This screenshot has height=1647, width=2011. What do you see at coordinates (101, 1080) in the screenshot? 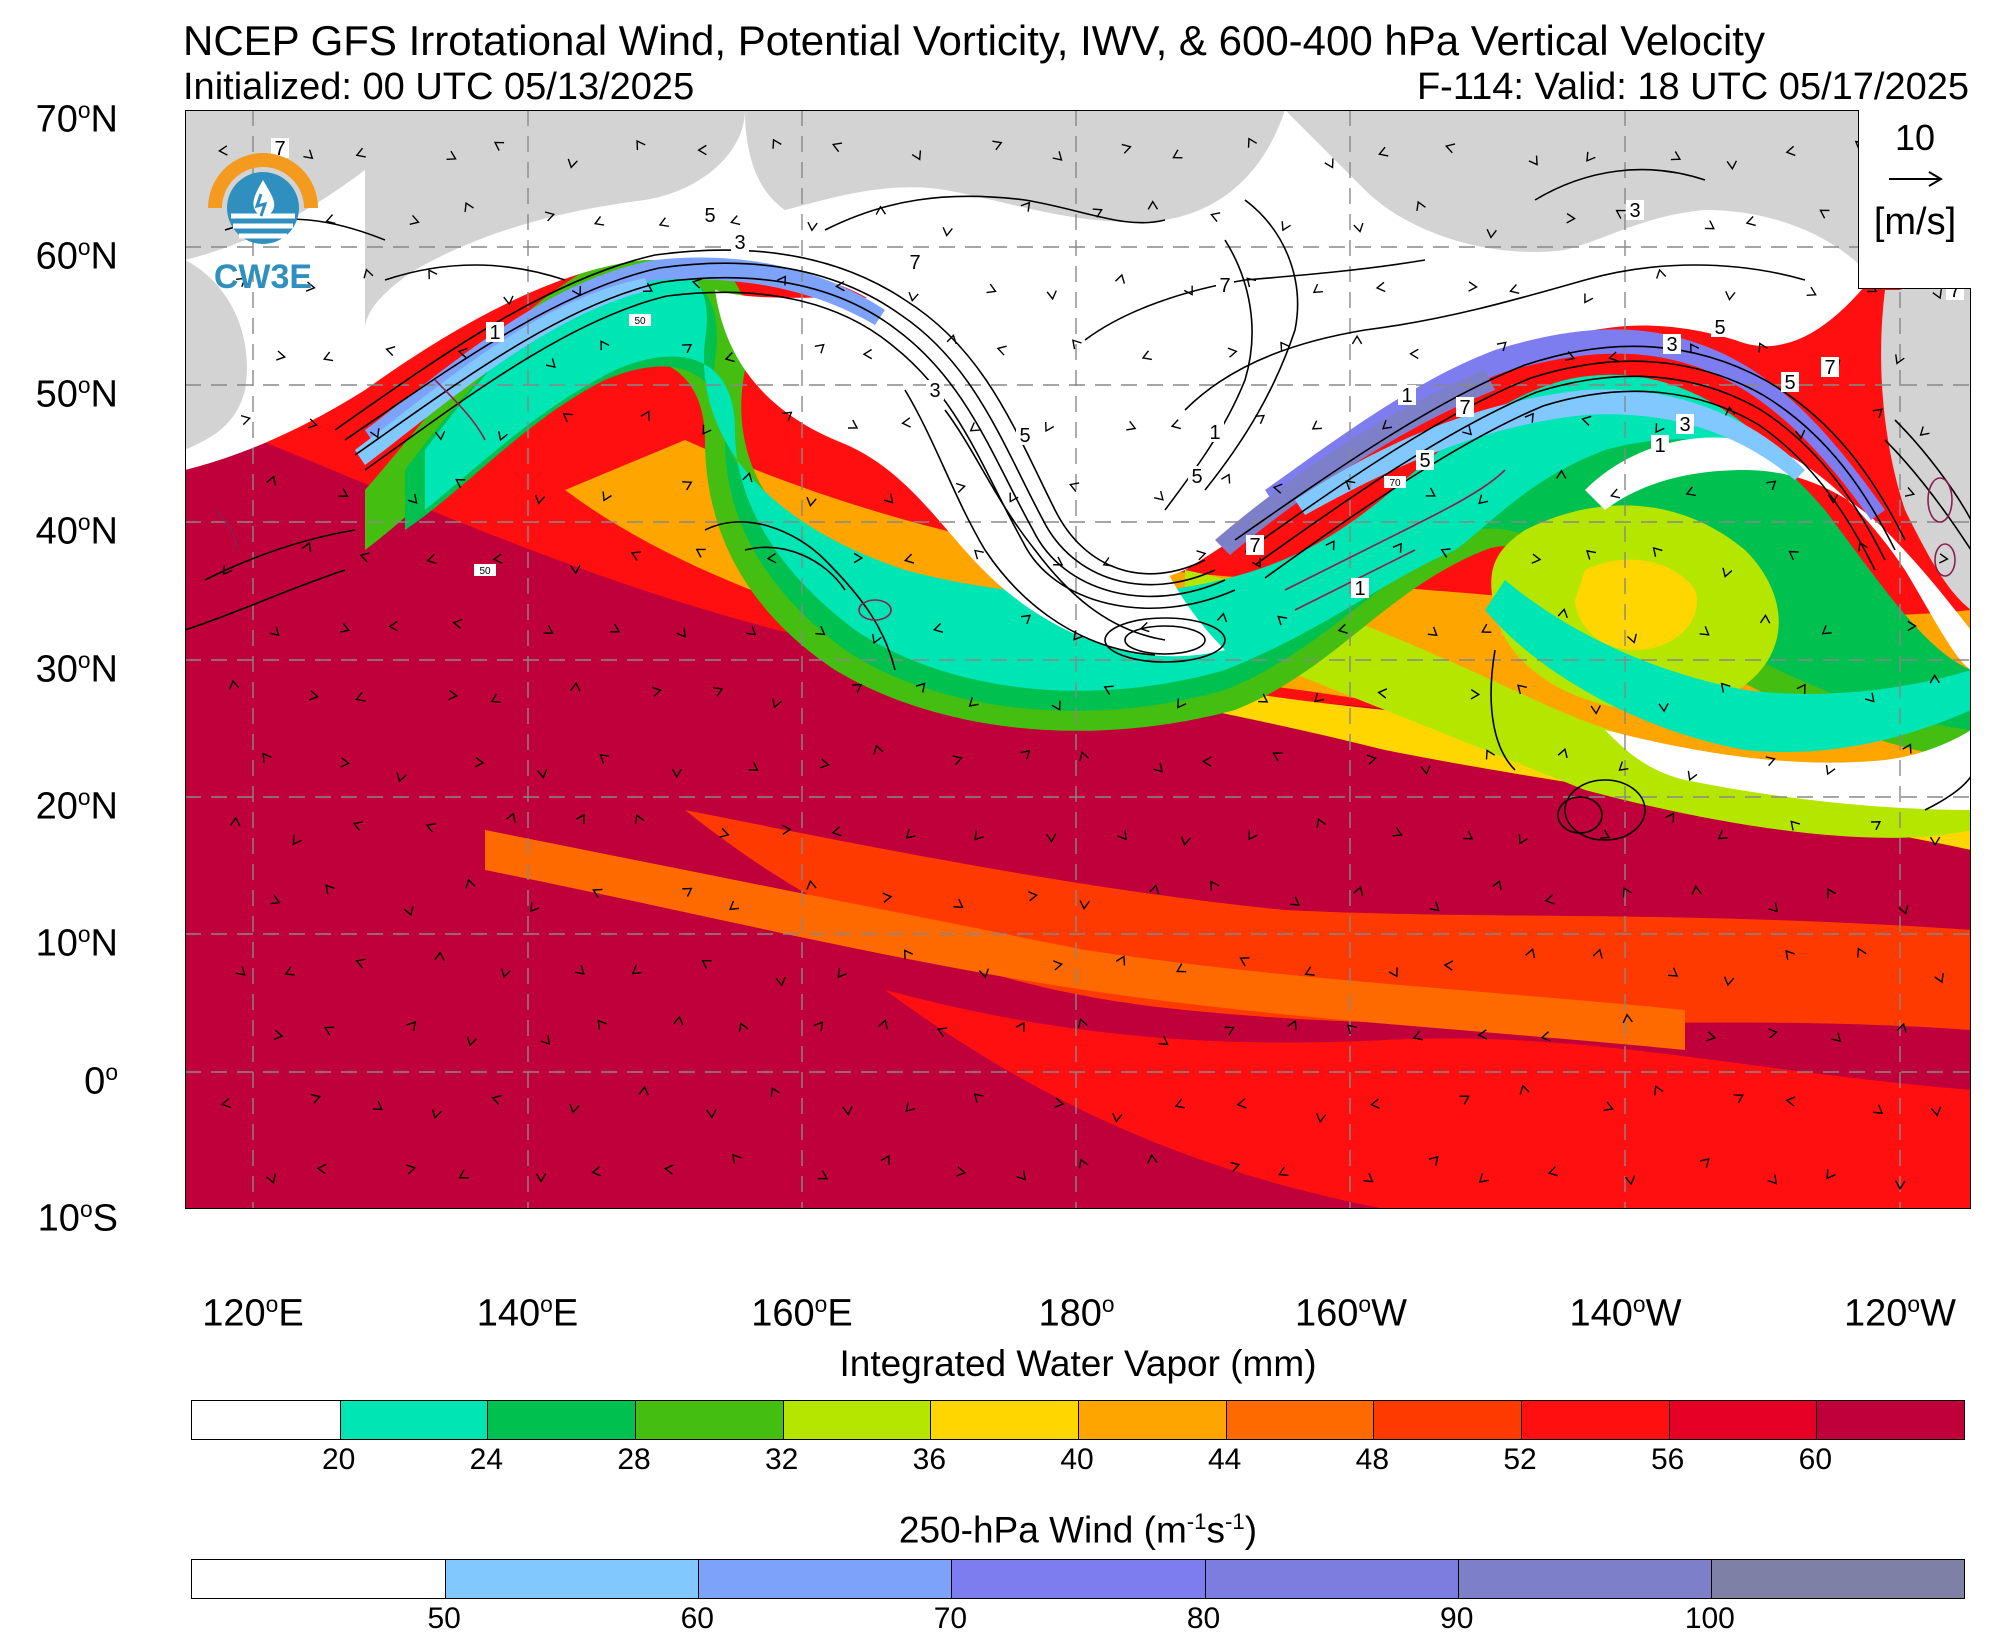
I see `latitude-label: 0o` at bounding box center [101, 1080].